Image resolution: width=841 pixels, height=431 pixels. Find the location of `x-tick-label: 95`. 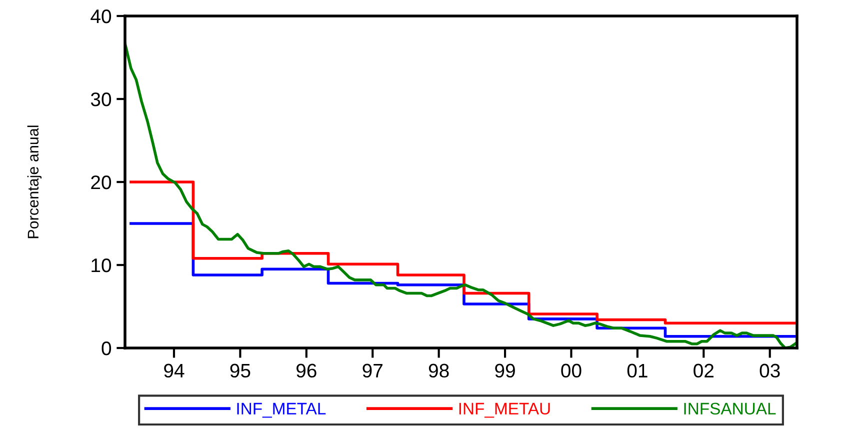

x-tick-label: 95 is located at coordinates (240, 371).